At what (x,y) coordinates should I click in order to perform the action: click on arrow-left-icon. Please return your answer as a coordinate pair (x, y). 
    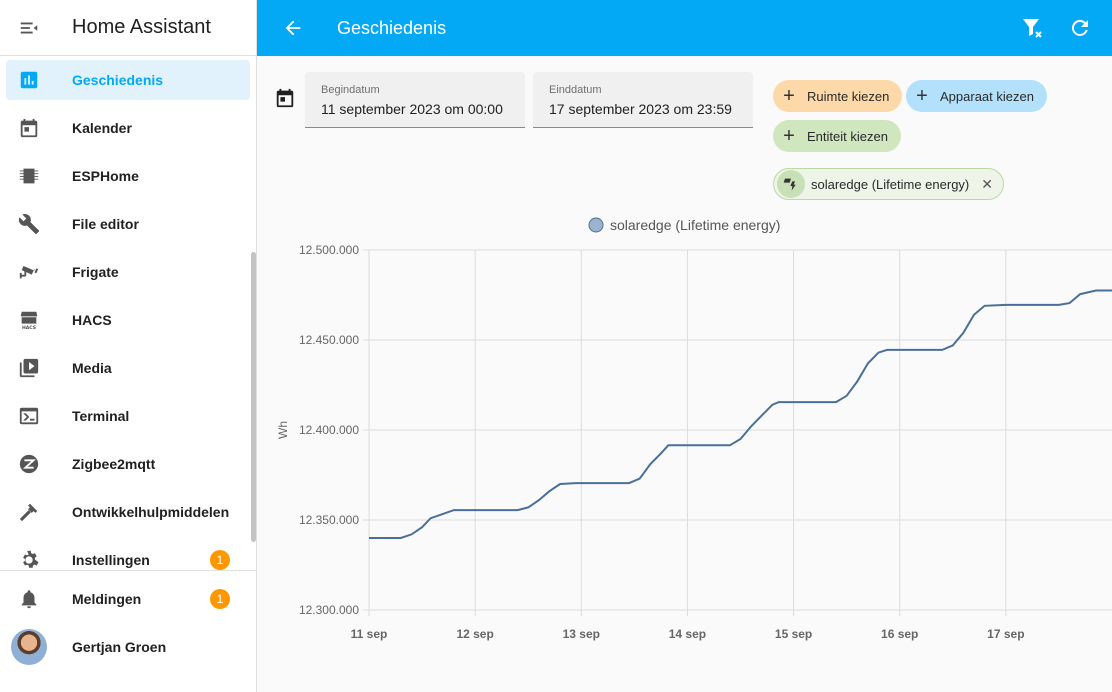
    Looking at the image, I should click on (293, 28).